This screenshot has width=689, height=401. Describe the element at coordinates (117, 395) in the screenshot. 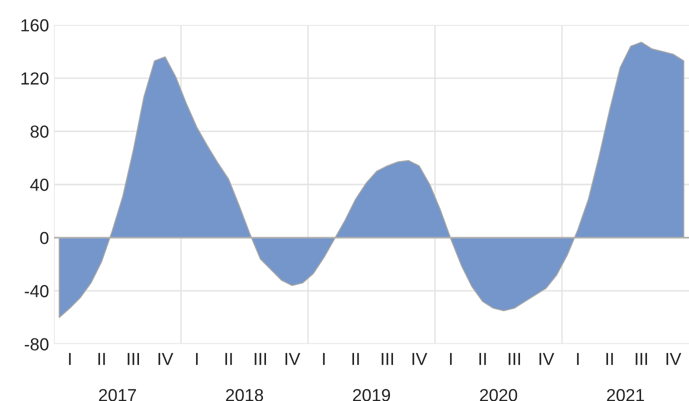

I see `text: 2017` at that location.